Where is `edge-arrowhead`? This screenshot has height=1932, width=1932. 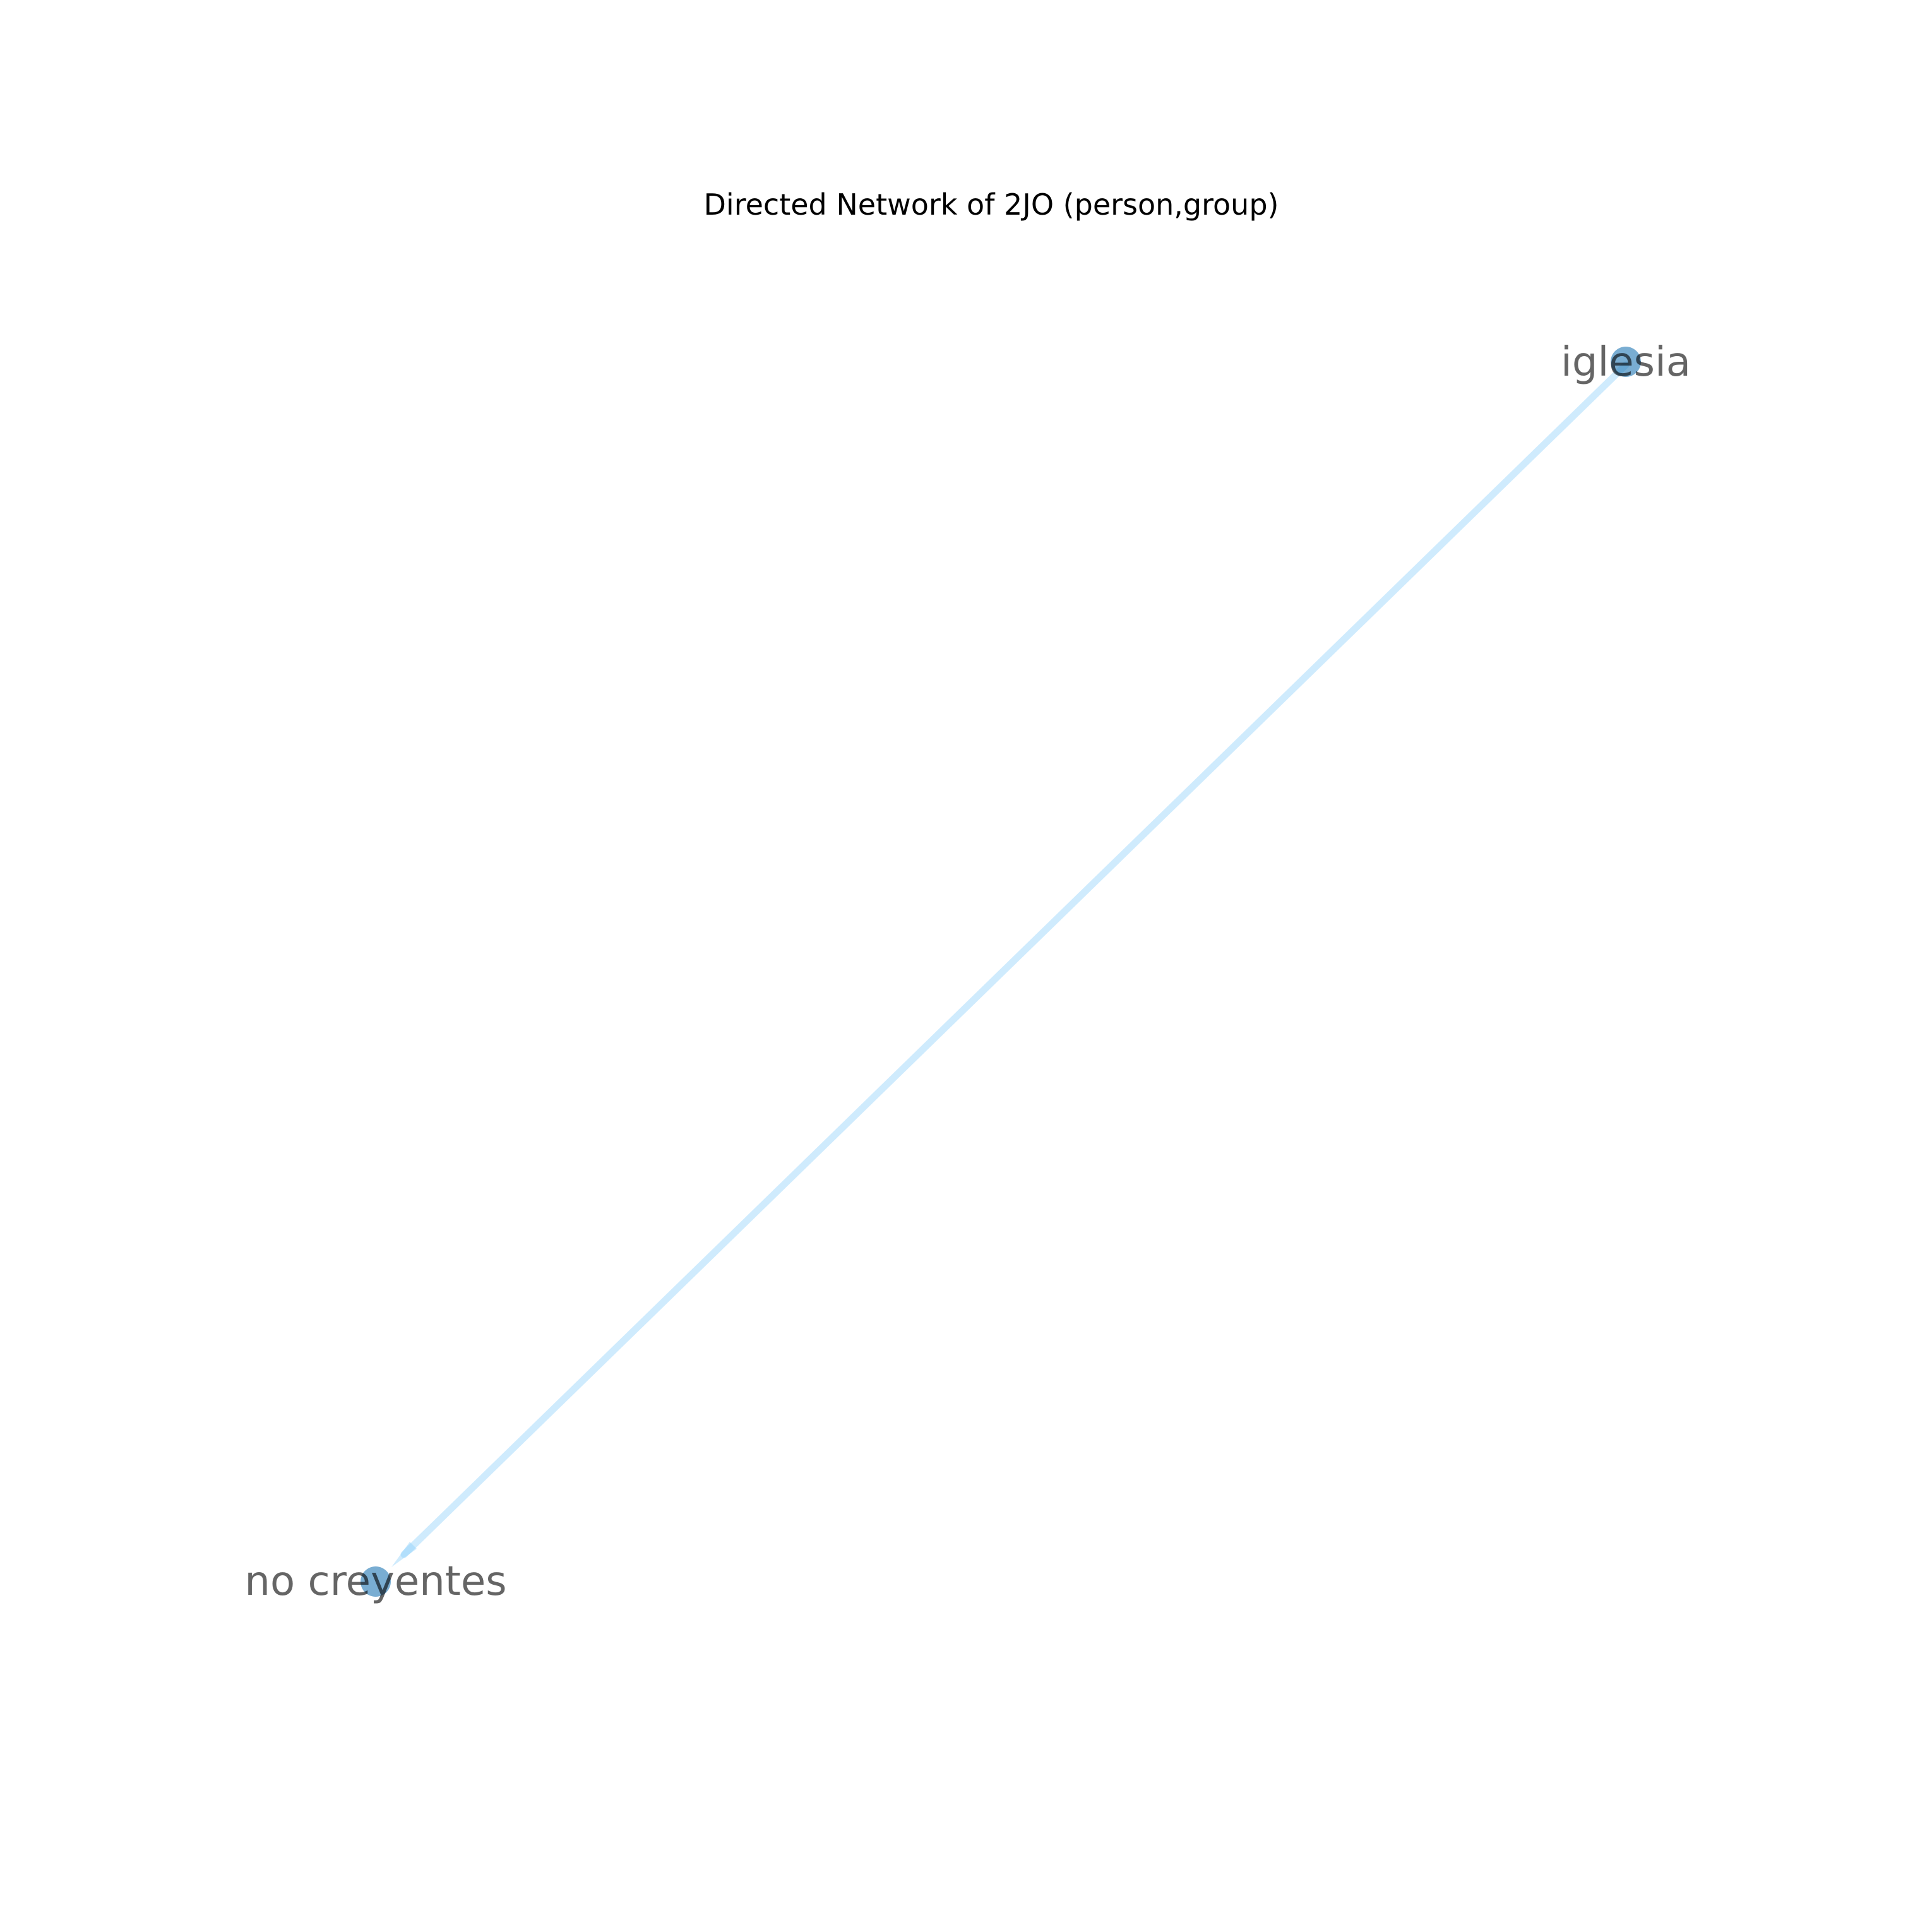 edge-arrowhead is located at coordinates (404, 1554).